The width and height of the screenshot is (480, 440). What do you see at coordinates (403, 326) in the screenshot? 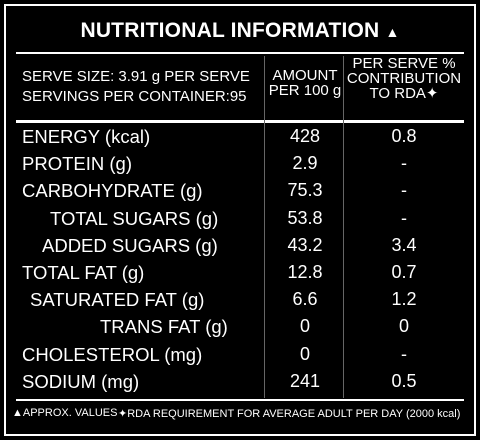
I see `rda-contribution: 0` at bounding box center [403, 326].